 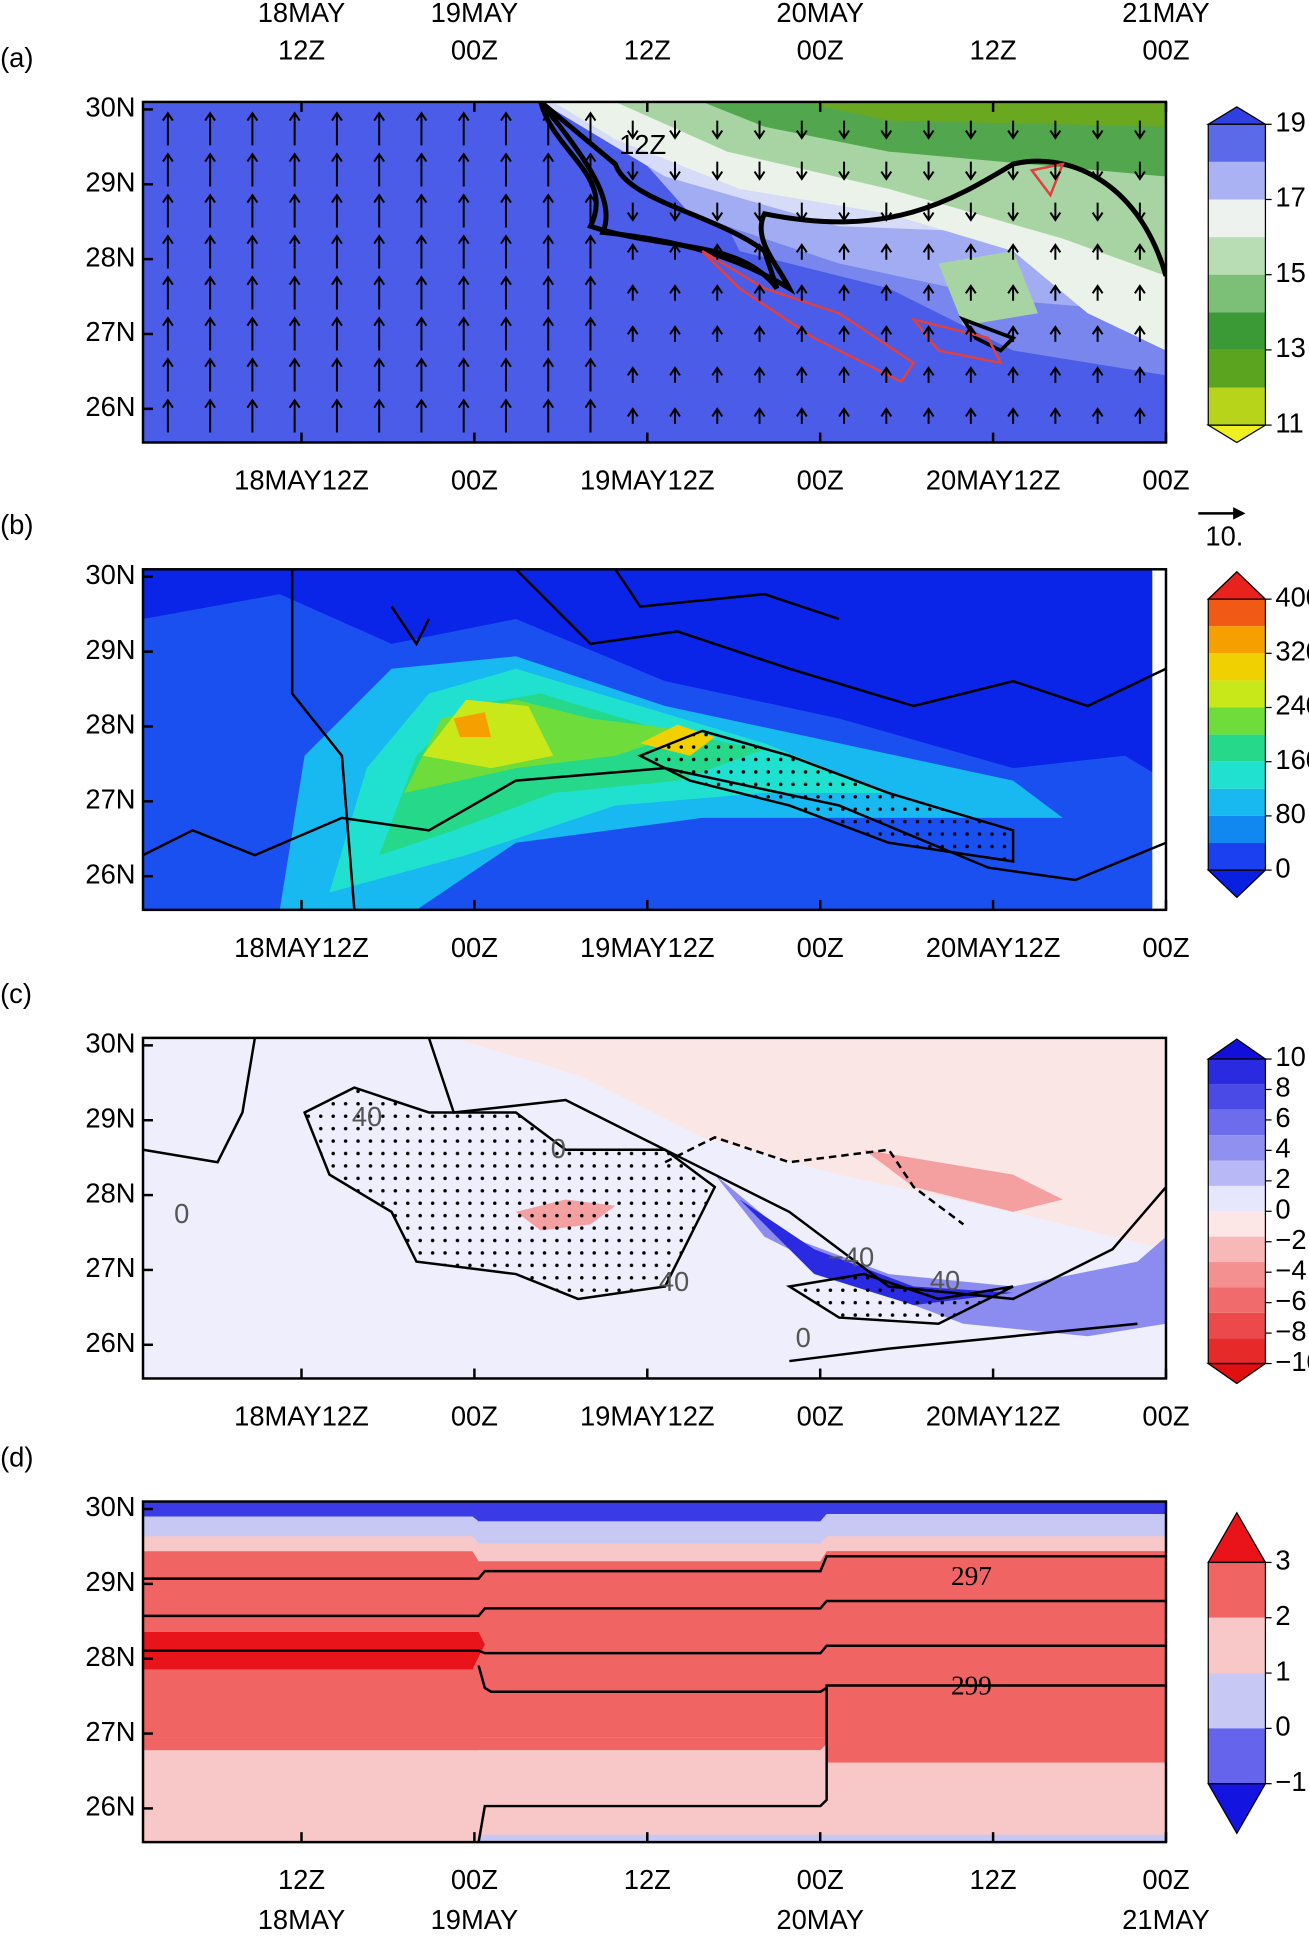 I want to click on annotation: 12Z, so click(x=642, y=144).